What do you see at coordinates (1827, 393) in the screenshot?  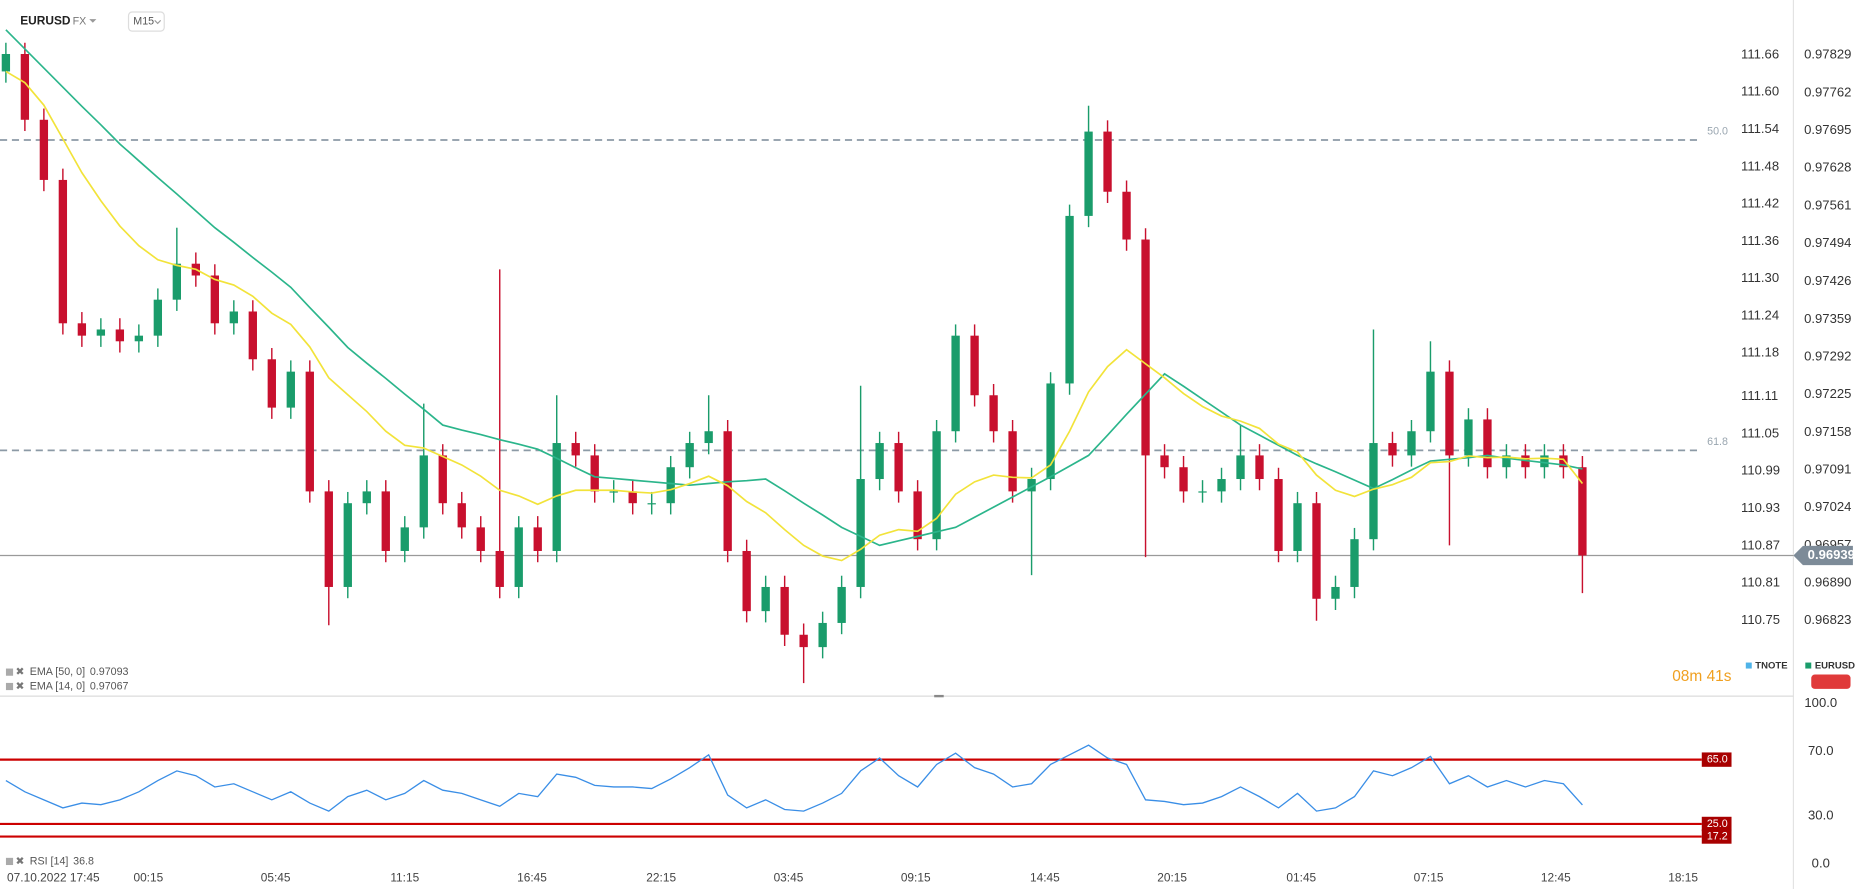 I see `y-tick-label: 0.97225` at bounding box center [1827, 393].